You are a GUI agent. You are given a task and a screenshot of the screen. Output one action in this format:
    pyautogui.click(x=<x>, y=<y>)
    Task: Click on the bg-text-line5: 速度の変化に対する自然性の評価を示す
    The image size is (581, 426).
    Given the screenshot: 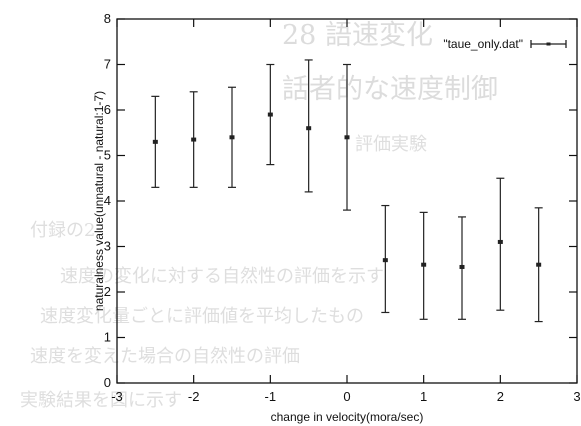 What is the action you would take?
    pyautogui.click(x=222, y=276)
    